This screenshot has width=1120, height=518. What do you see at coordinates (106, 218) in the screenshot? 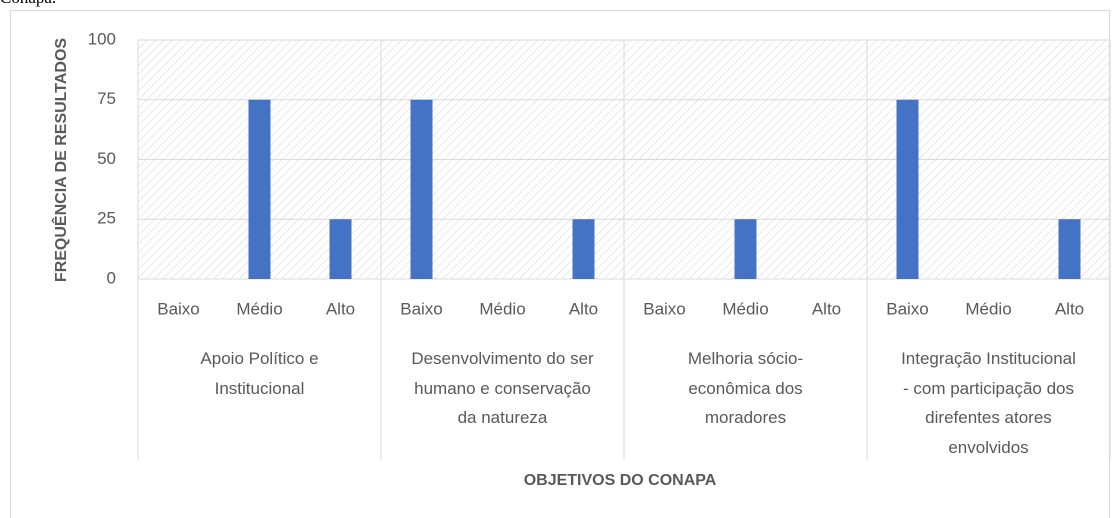
I see `y-tick-label: 25` at bounding box center [106, 218].